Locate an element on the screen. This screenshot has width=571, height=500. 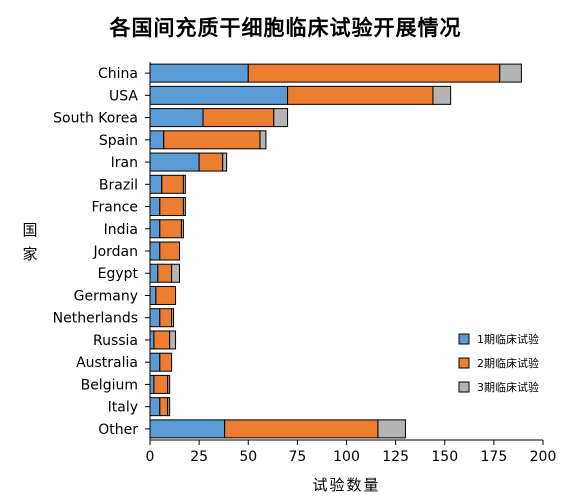
y-tick-label: Jordan is located at coordinates (115, 252).